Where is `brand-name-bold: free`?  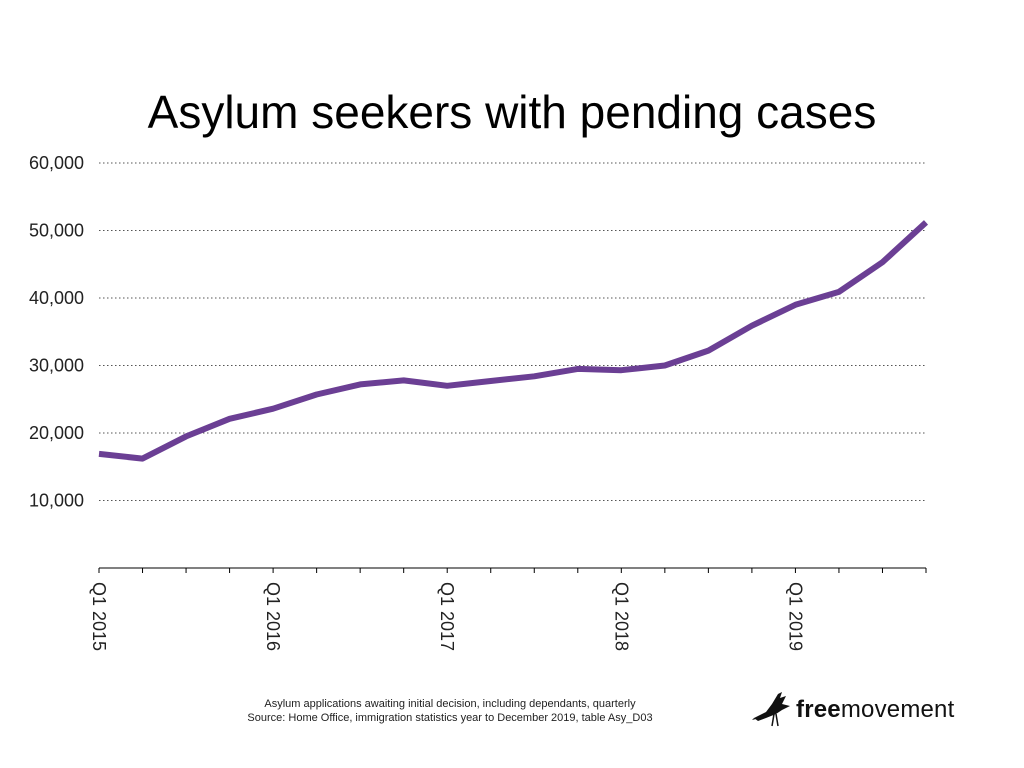 brand-name-bold: free is located at coordinates (818, 709).